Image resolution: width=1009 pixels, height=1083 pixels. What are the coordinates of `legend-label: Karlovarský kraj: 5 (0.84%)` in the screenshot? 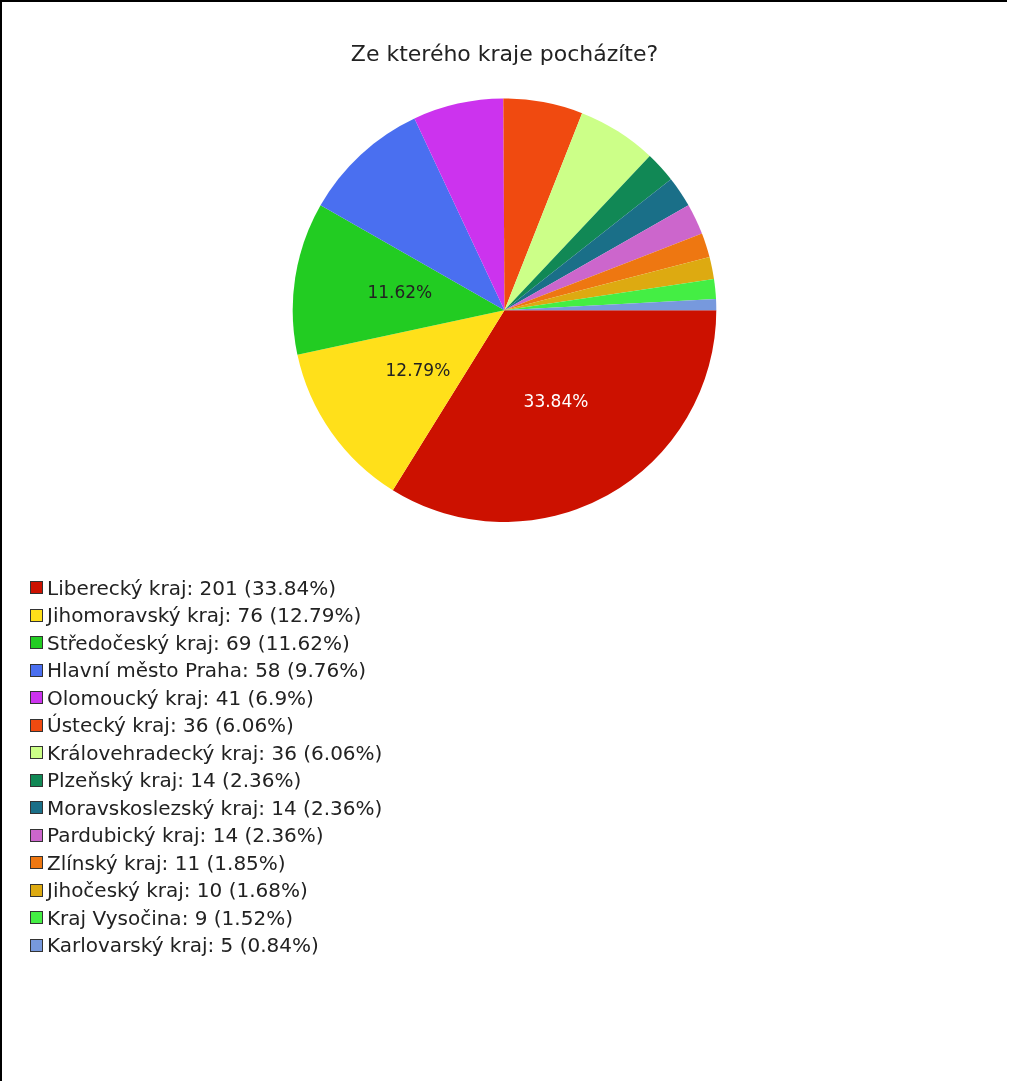 It's located at (183, 945).